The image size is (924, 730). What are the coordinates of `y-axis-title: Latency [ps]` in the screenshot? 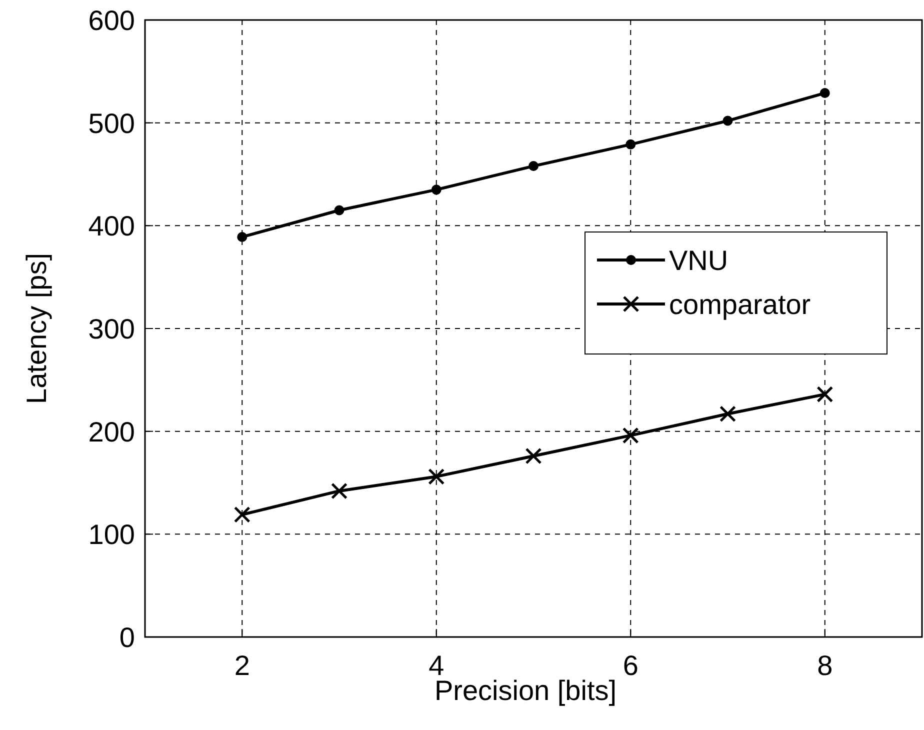 It's located at (36, 328).